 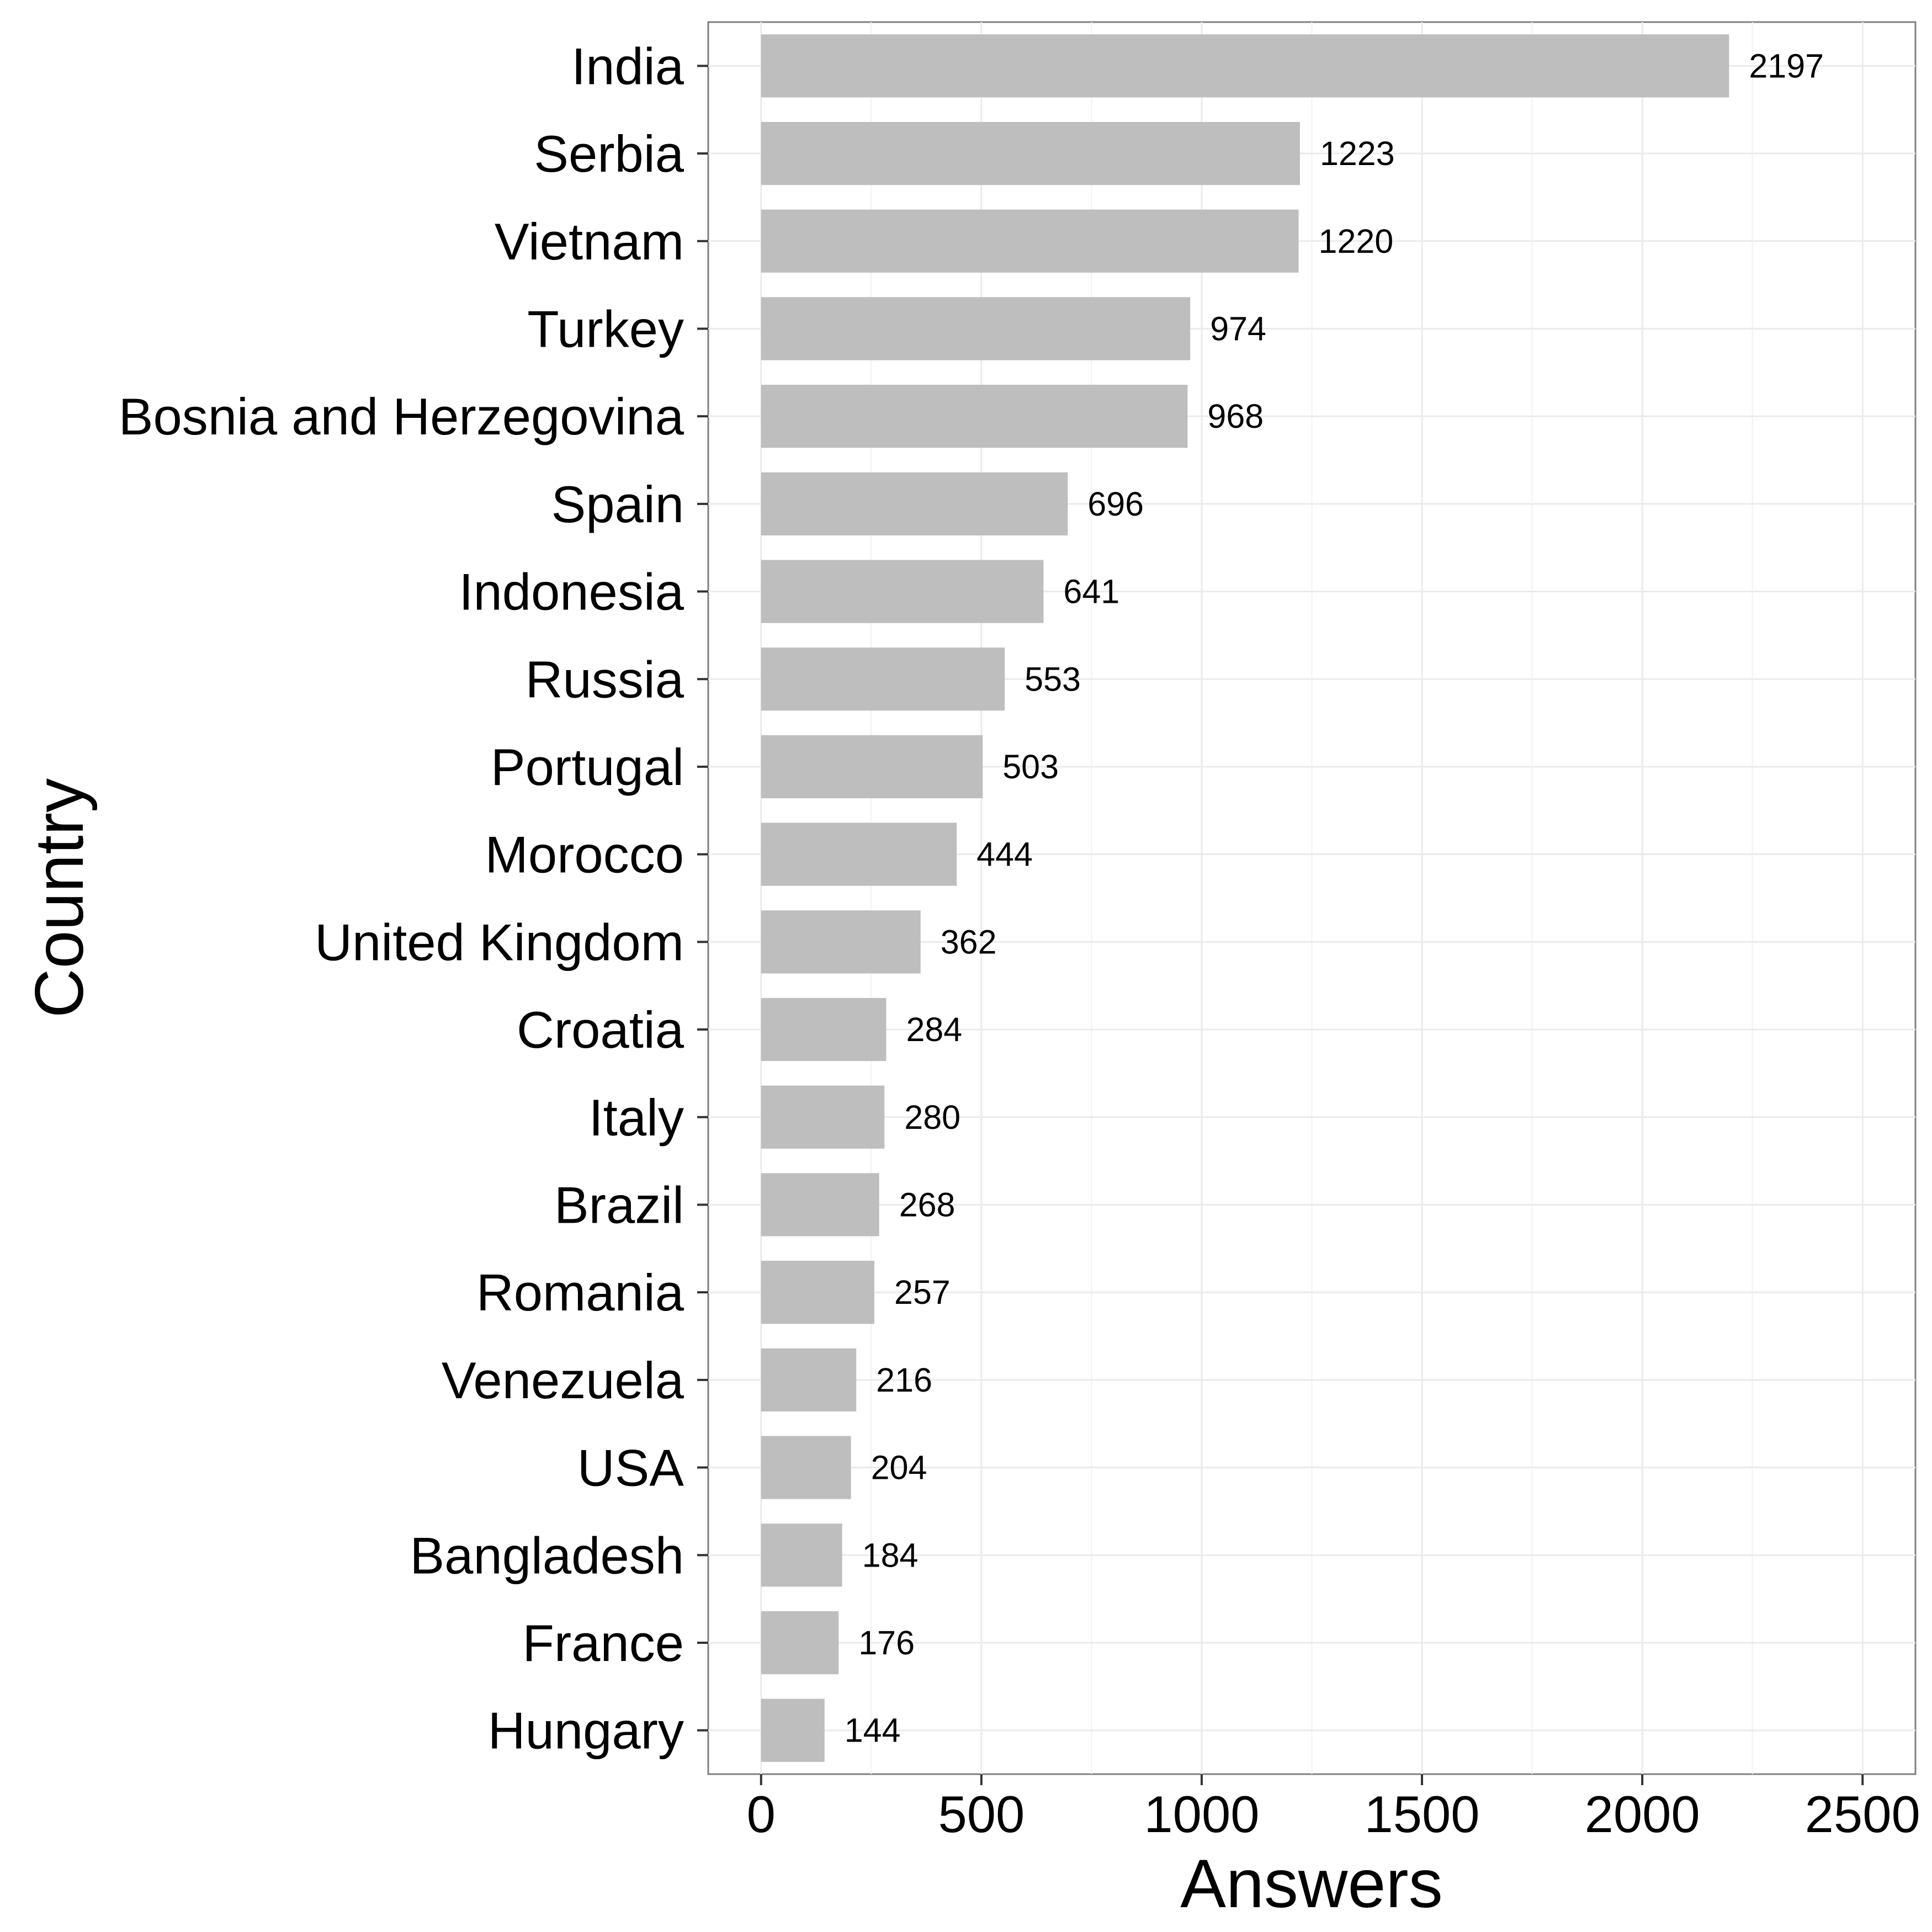 What do you see at coordinates (899, 1468) in the screenshot?
I see `value-label: 204` at bounding box center [899, 1468].